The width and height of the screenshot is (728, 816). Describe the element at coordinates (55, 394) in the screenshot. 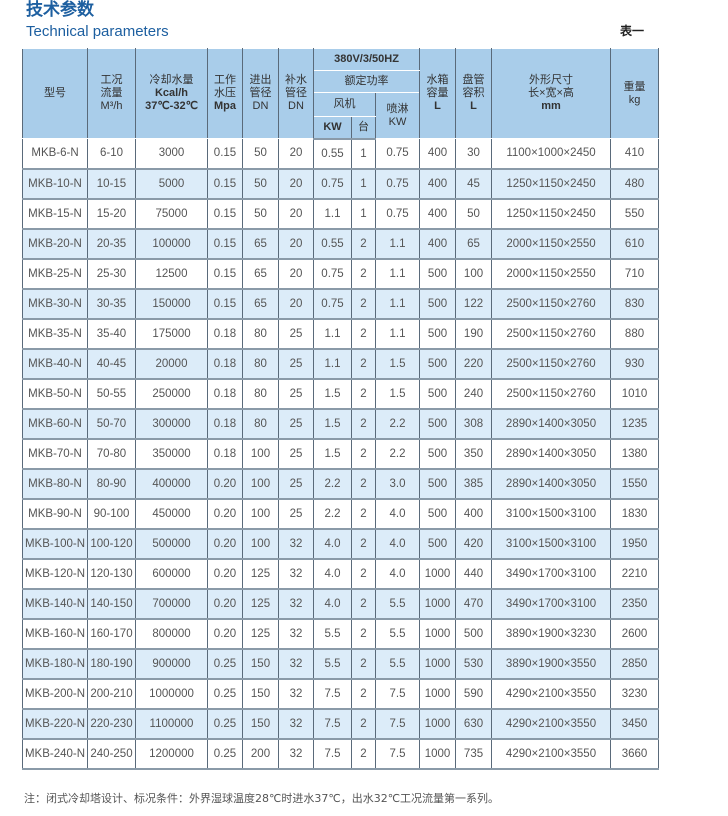

I see `cell-model: MKB-50-N` at that location.